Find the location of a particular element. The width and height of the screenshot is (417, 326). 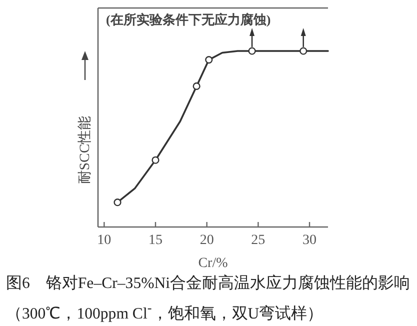

y-axis-title: 耐SCC性能 is located at coordinates (85, 150).